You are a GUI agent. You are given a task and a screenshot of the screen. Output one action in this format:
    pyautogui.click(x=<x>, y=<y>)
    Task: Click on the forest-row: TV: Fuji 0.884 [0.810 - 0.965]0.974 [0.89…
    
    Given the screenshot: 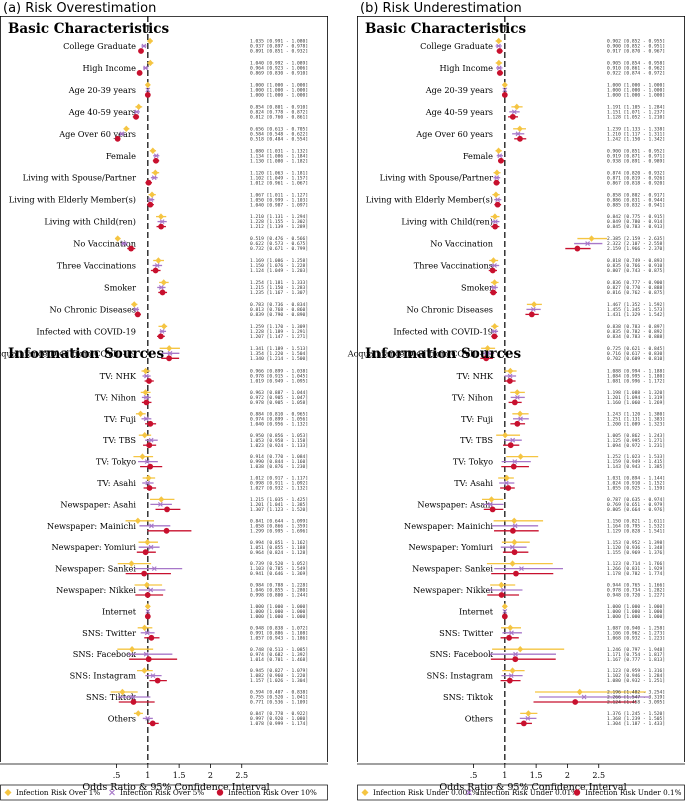 What is the action you would take?
    pyautogui.click(x=206, y=418)
    